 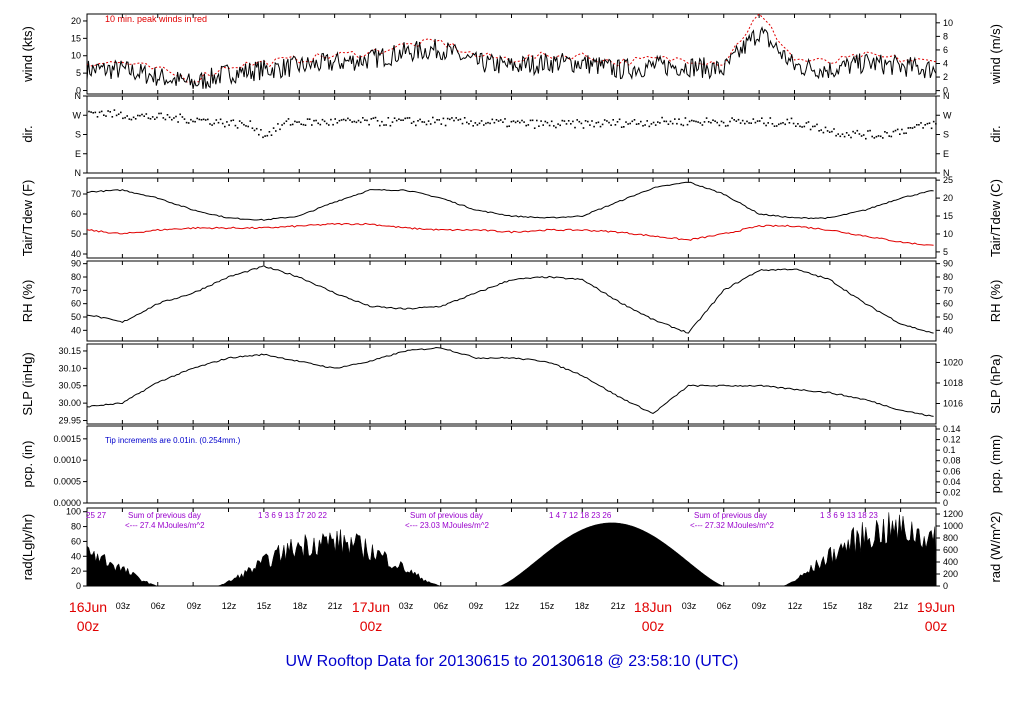 What do you see at coordinates (27, 547) in the screenshot?
I see `rad-ylabel: rad(Lgly/hr)` at bounding box center [27, 547].